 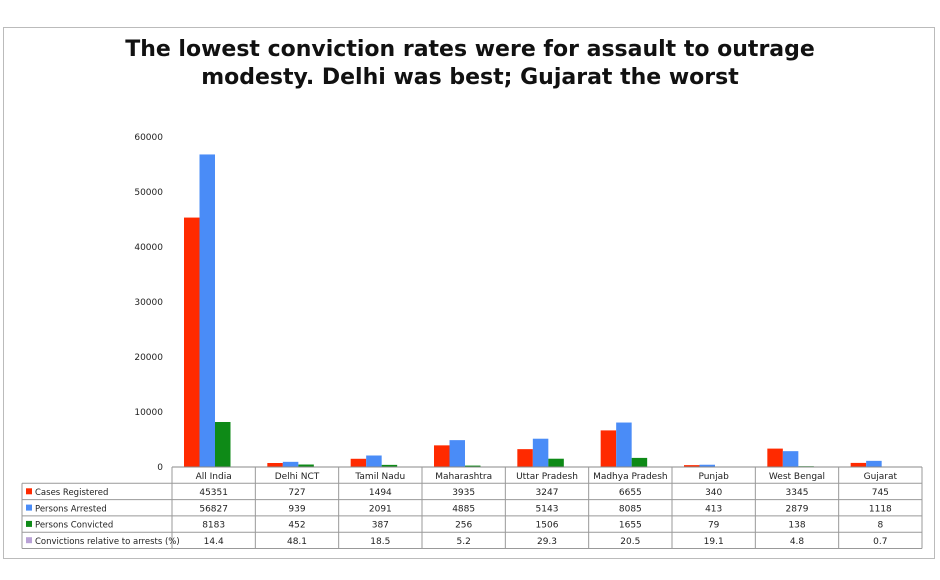 What do you see at coordinates (463, 509) in the screenshot?
I see `table-cell-value: 4885` at bounding box center [463, 509].